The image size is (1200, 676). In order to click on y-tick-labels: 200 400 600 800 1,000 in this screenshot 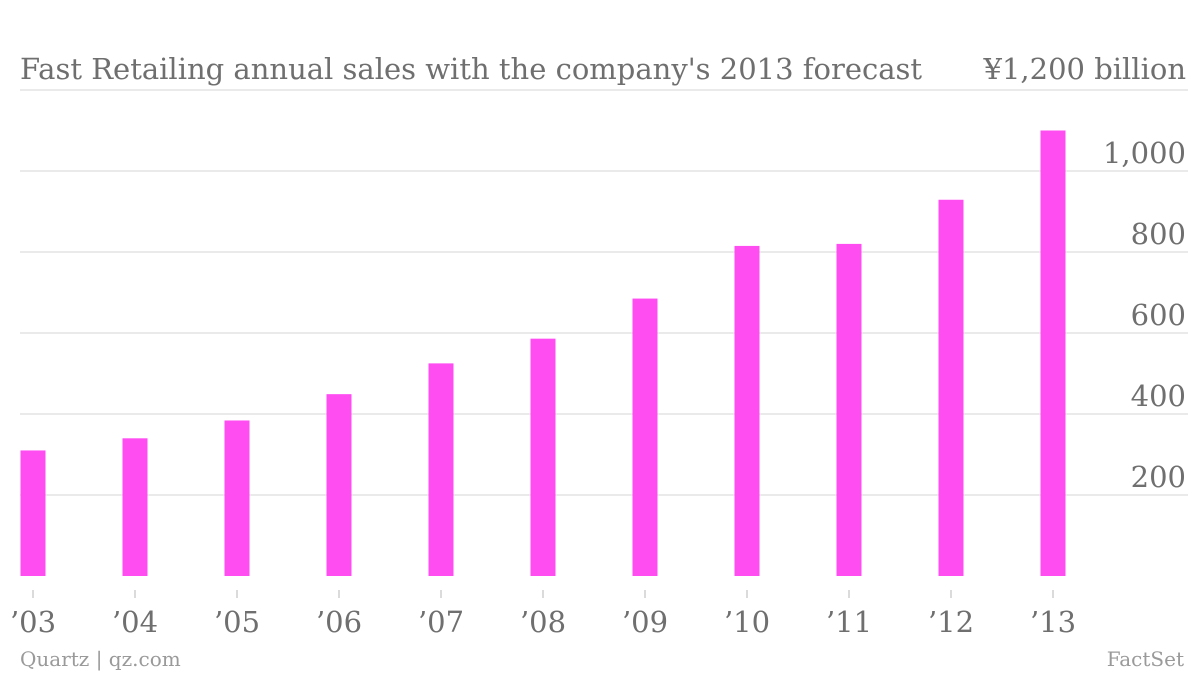, I will do `click(1144, 315)`.